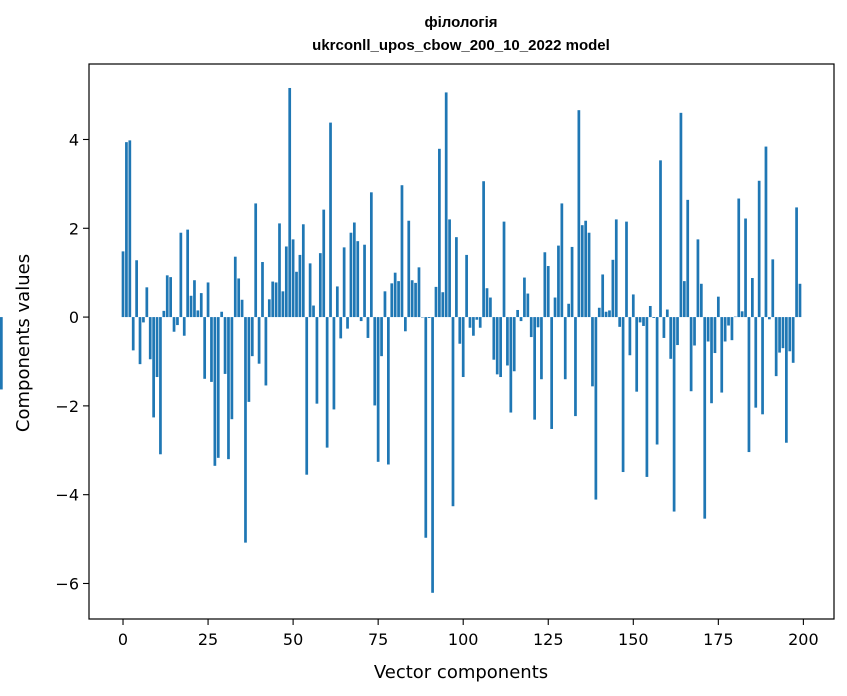  I want to click on chart-title: філологія, so click(460, 22).